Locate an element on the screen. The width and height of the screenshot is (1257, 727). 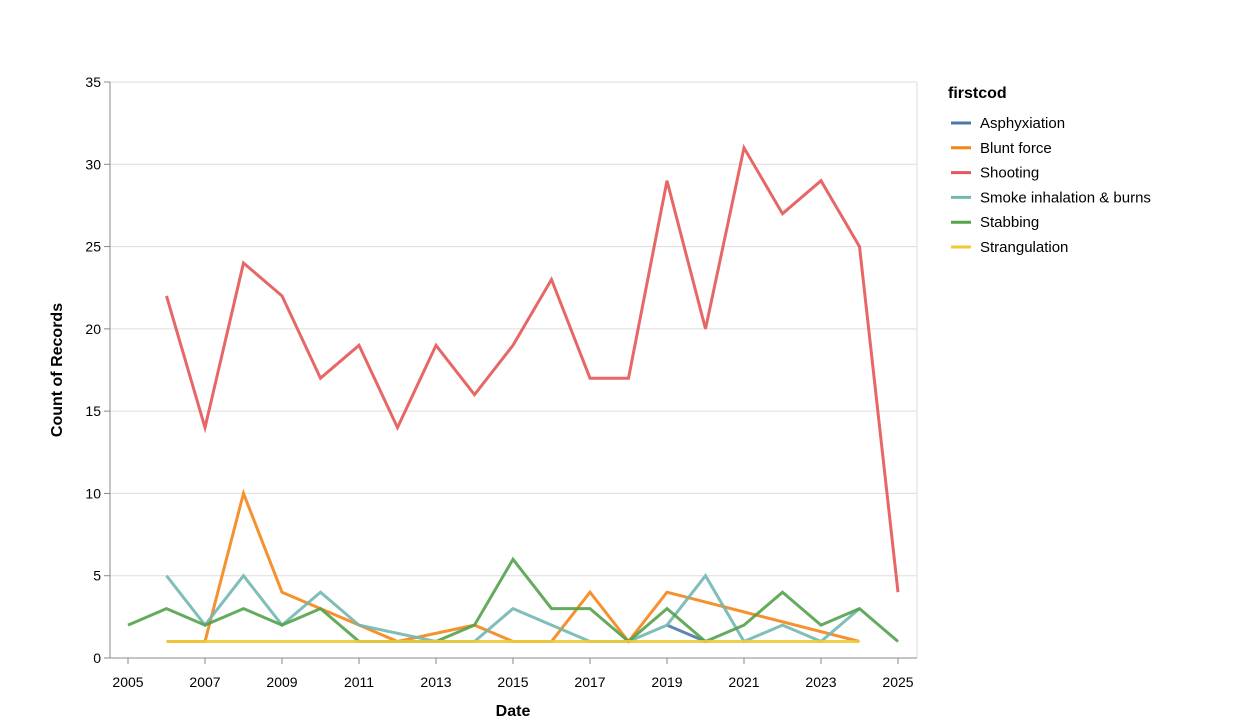
x-tick-label: 2023 is located at coordinates (820, 682).